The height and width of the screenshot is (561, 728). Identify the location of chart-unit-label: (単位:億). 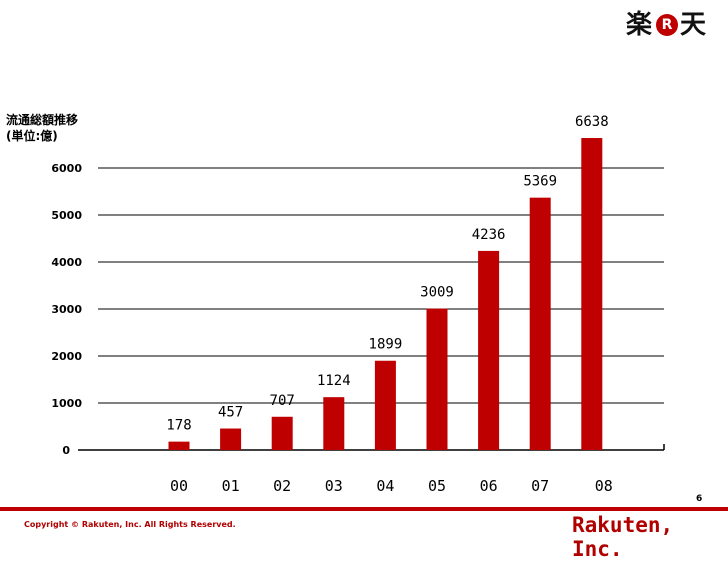
(32, 136).